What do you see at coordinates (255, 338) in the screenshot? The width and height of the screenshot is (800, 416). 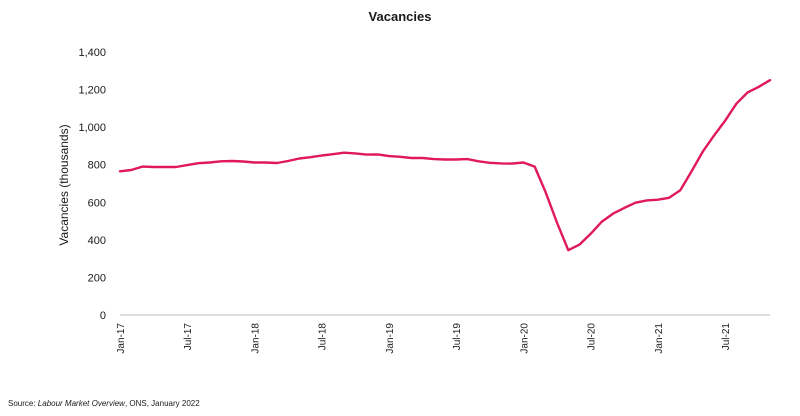 I see `x-tick-label: Jan-18` at bounding box center [255, 338].